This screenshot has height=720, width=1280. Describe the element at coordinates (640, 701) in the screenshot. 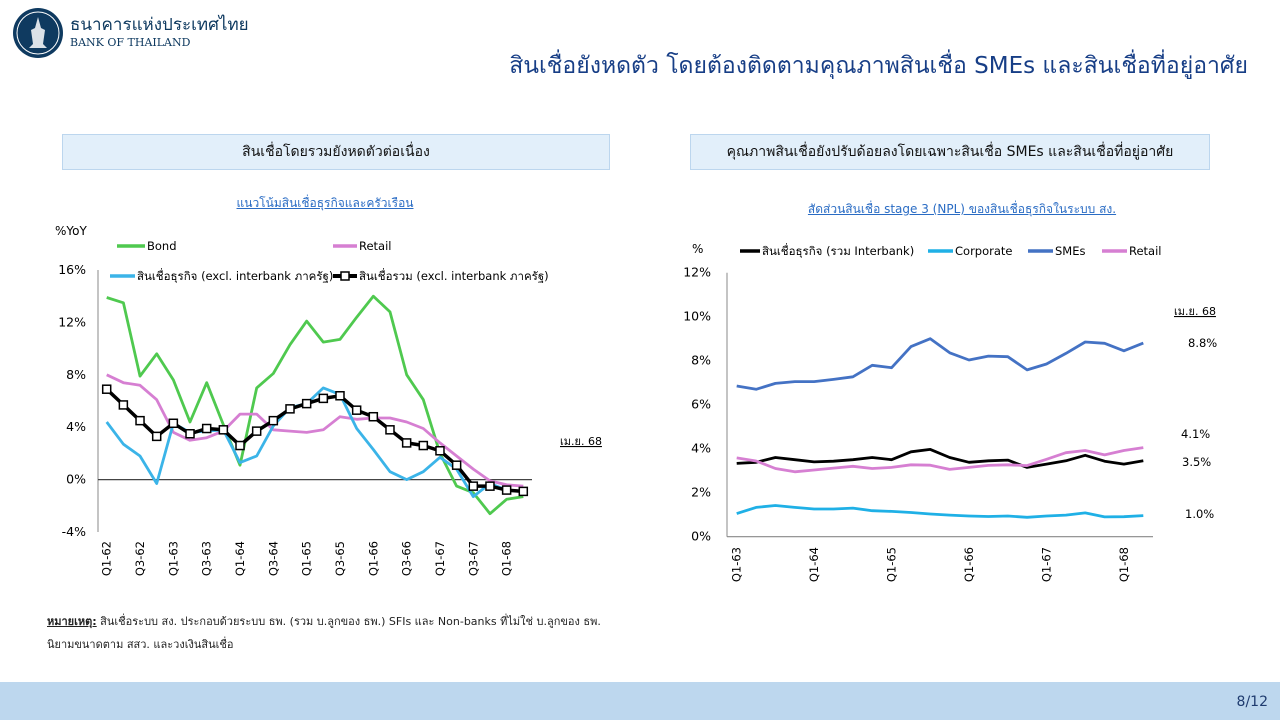

I see `footer-bar` at that location.